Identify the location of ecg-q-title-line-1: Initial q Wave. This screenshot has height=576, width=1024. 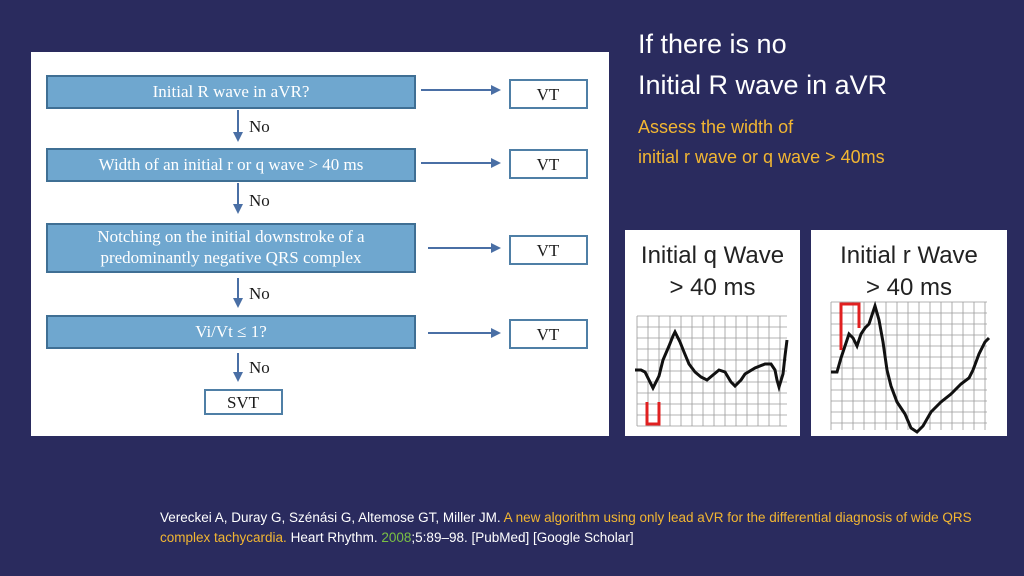
(712, 255).